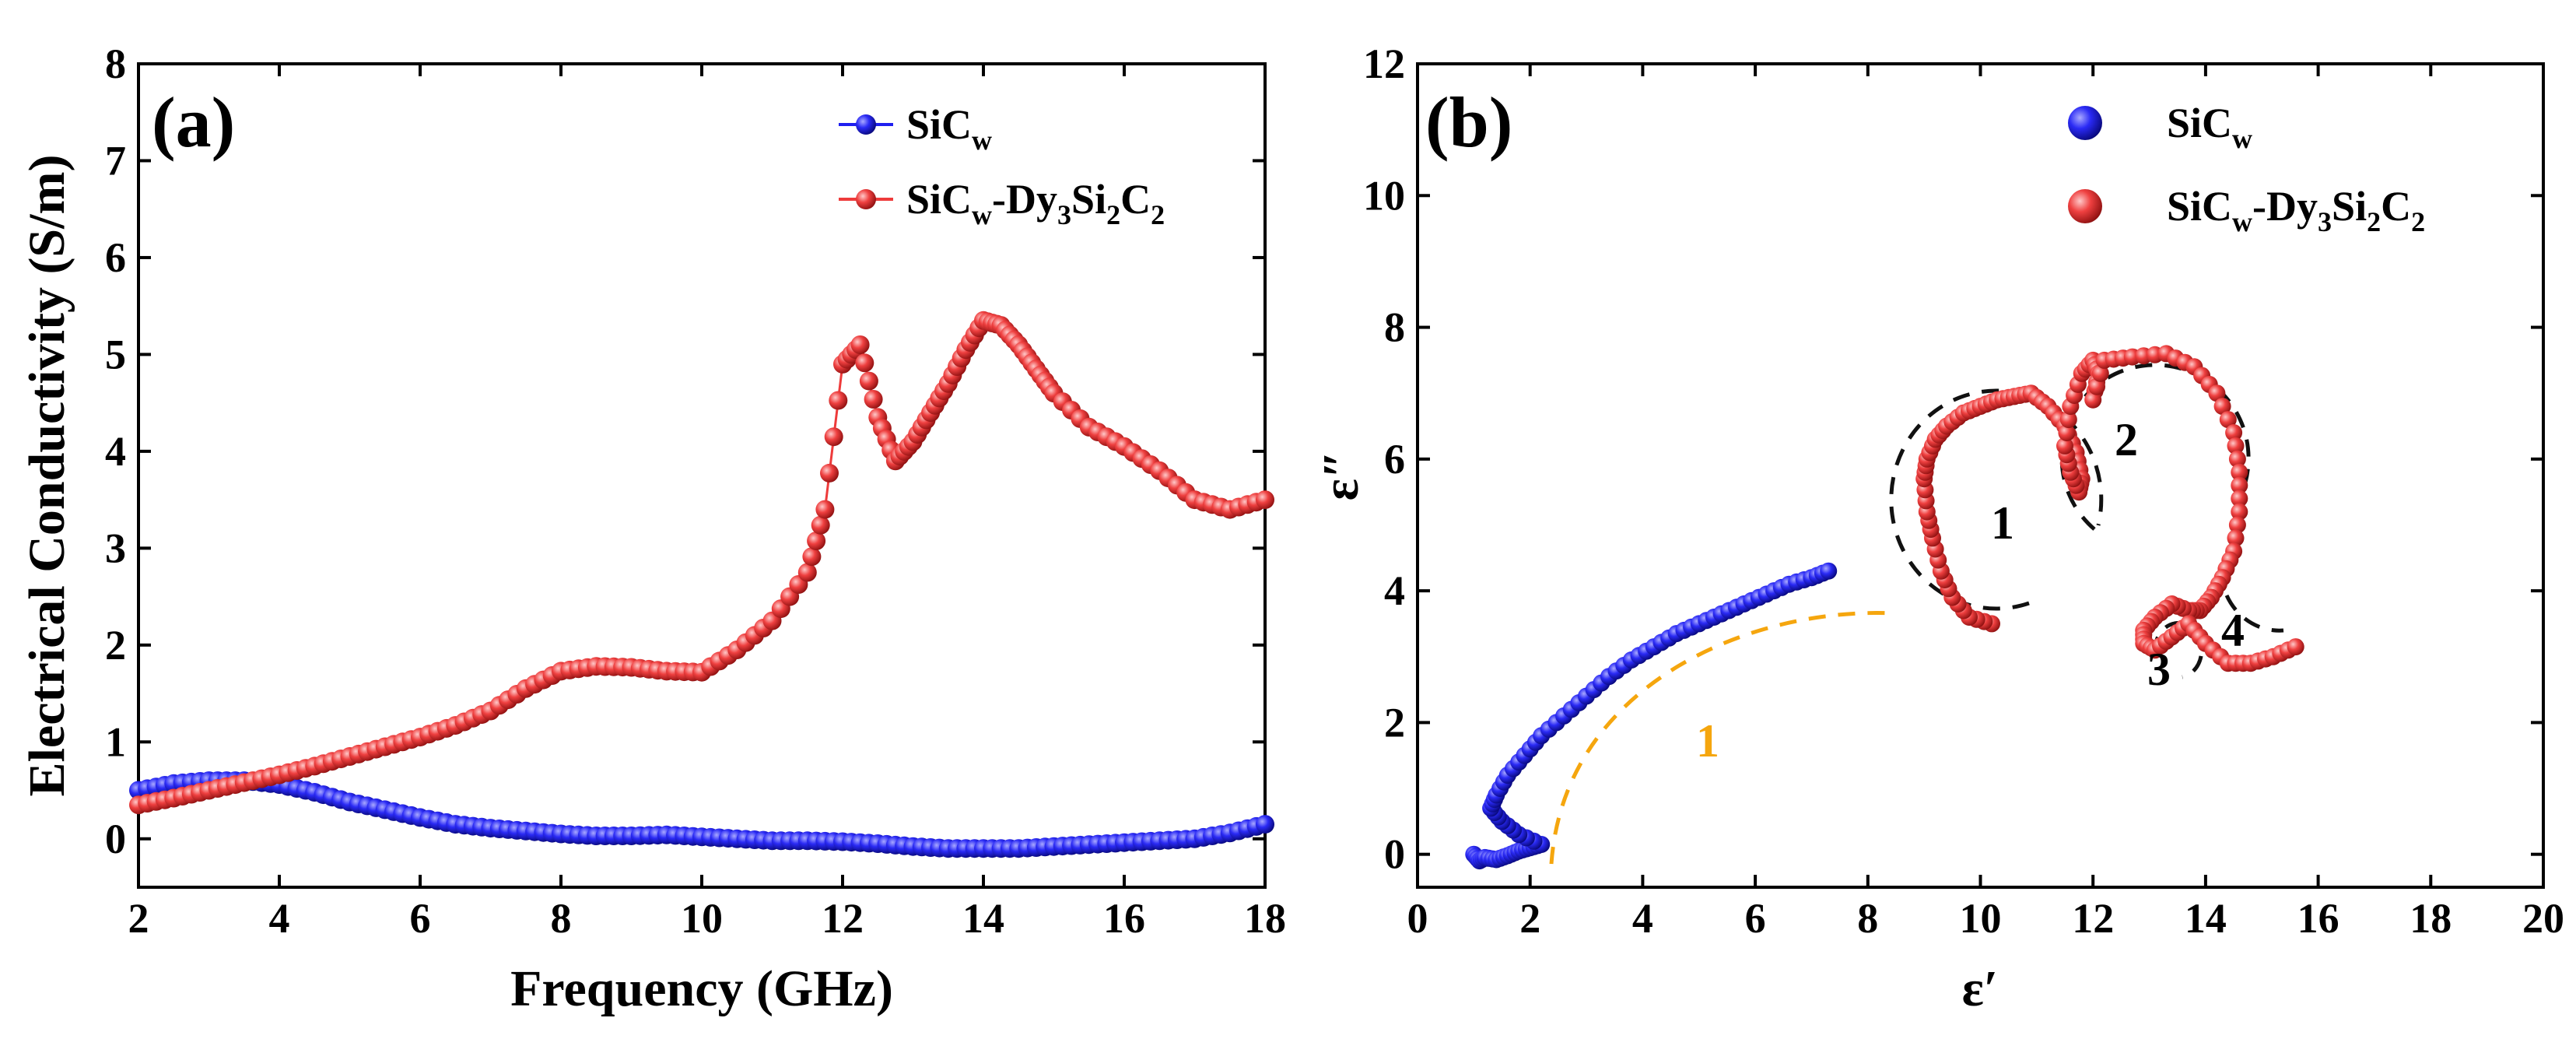 Image resolution: width=2576 pixels, height=1046 pixels. I want to click on panel-b-xlabel: ε′, so click(1981, 988).